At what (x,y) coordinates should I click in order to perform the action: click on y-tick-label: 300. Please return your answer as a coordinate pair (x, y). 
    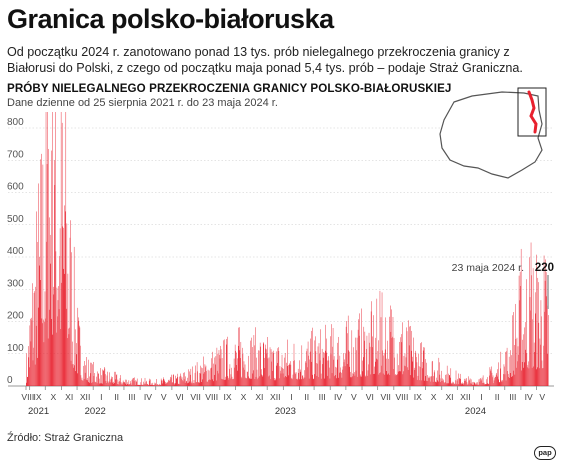
    Looking at the image, I should click on (15, 283).